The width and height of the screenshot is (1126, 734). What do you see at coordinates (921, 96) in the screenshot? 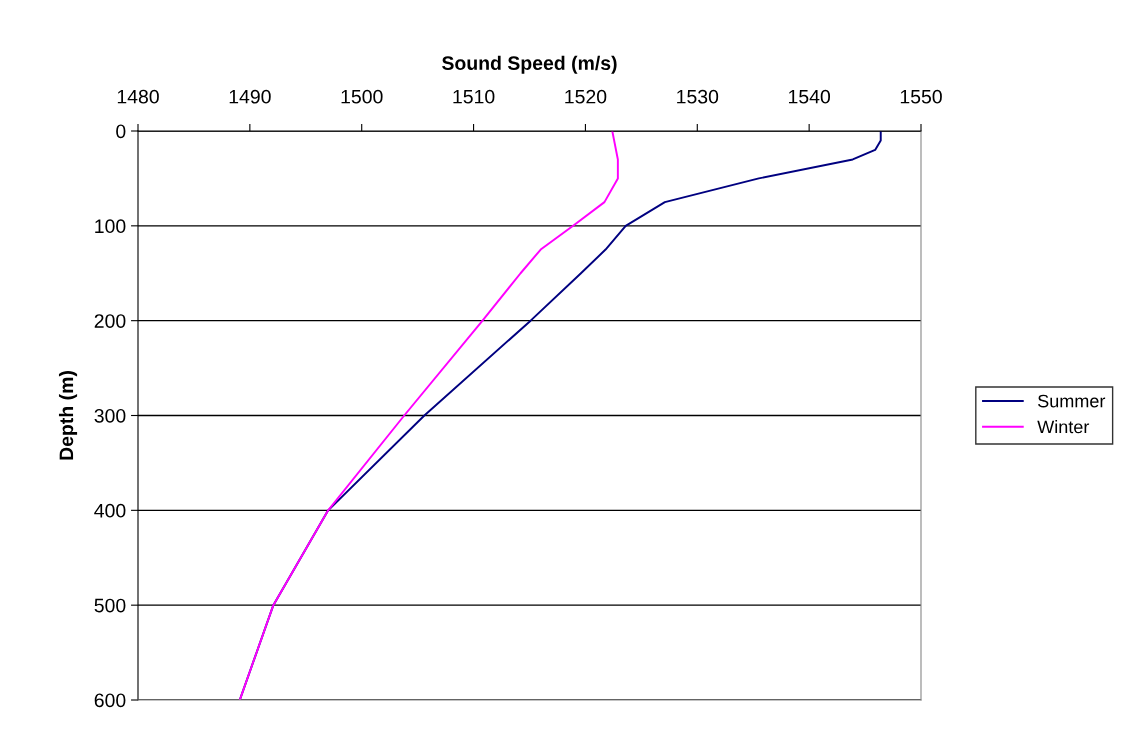
I see `x-tick-label: 1550` at bounding box center [921, 96].